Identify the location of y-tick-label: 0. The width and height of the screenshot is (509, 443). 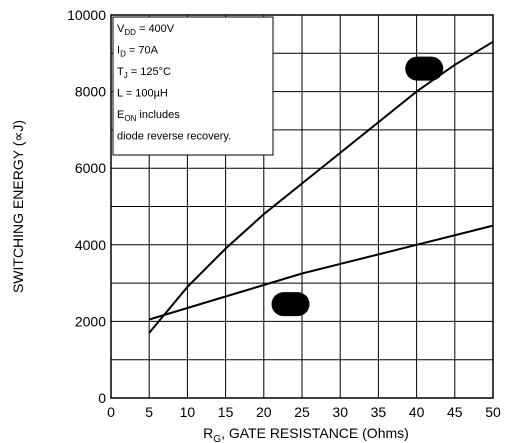
(102, 398).